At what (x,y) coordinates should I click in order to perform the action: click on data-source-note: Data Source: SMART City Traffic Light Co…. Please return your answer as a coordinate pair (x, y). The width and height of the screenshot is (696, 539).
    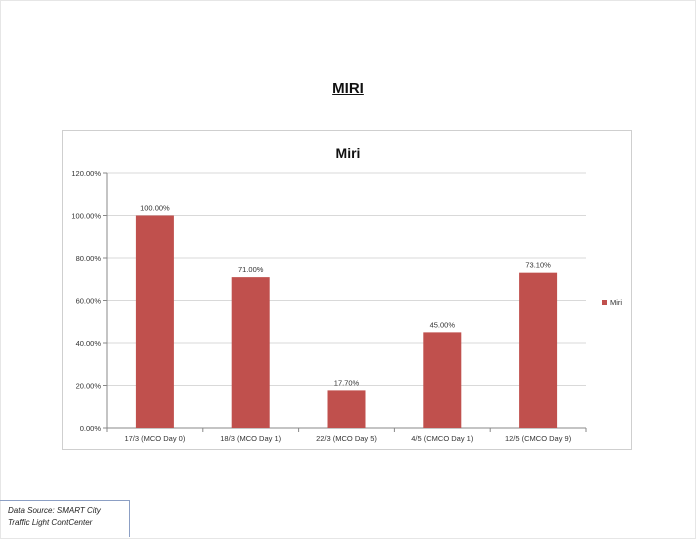
    Looking at the image, I should click on (65, 518).